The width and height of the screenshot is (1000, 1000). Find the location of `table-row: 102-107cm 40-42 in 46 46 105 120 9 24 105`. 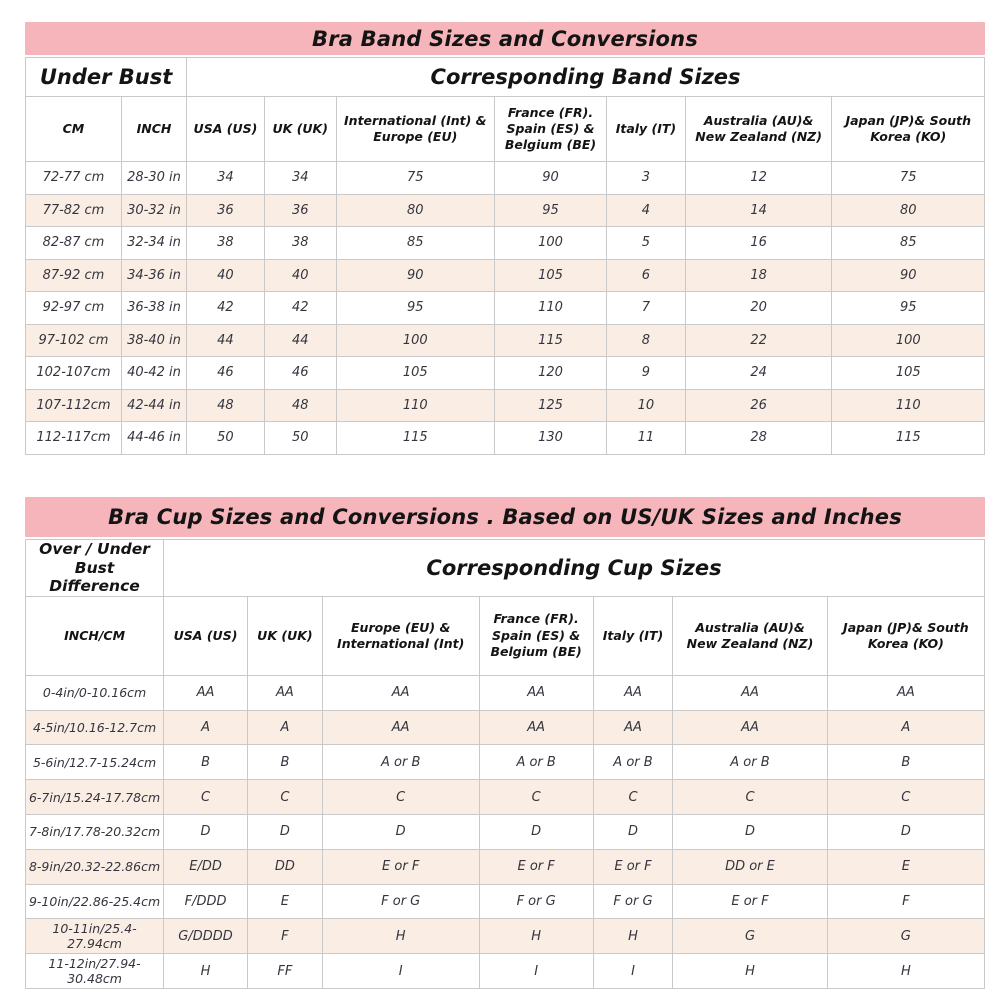

table-row: 102-107cm 40-42 in 46 46 105 120 9 24 105 is located at coordinates (505, 373).